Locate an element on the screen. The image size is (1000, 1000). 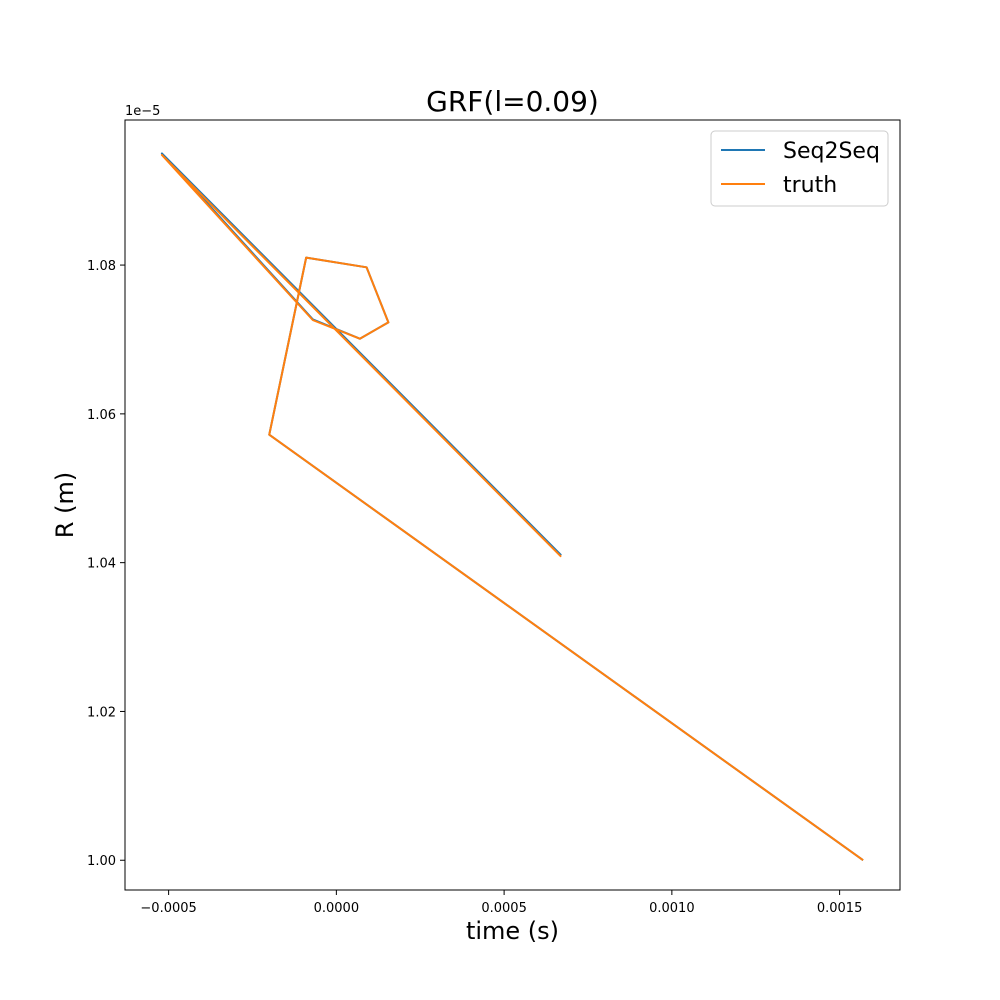
legend: Seq2Seq truth is located at coordinates (799, 168).